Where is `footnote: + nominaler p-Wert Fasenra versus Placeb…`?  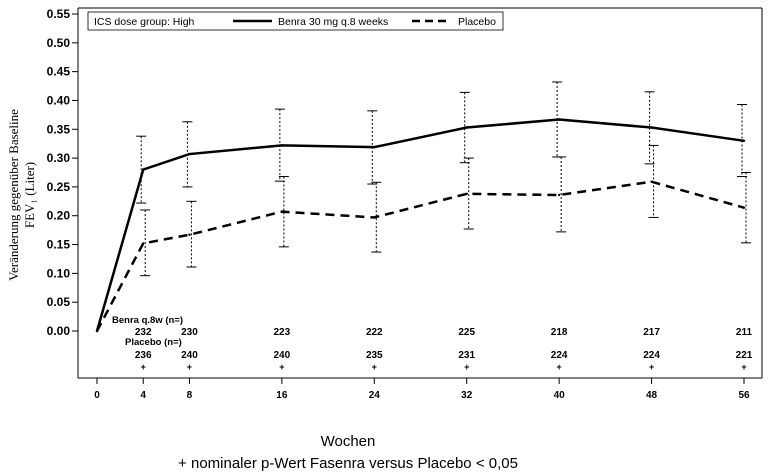 footnote: + nominaler p-Wert Fasenra versus Placeb… is located at coordinates (348, 463).